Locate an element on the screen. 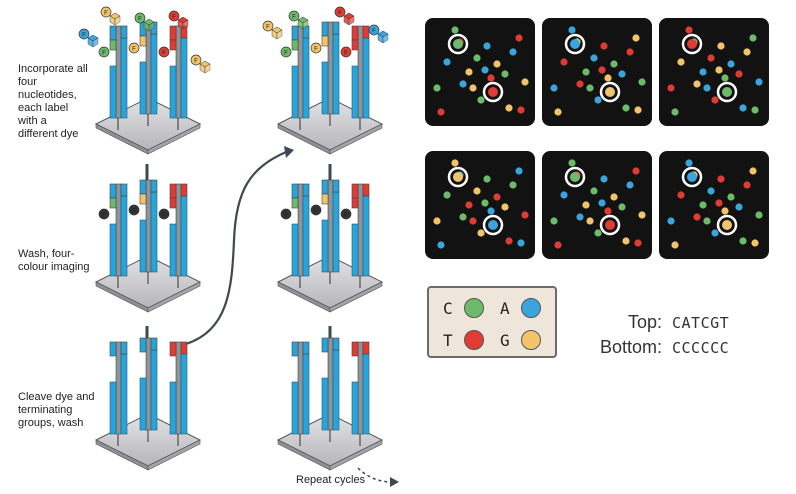  legend-dot-t is located at coordinates (474, 340).